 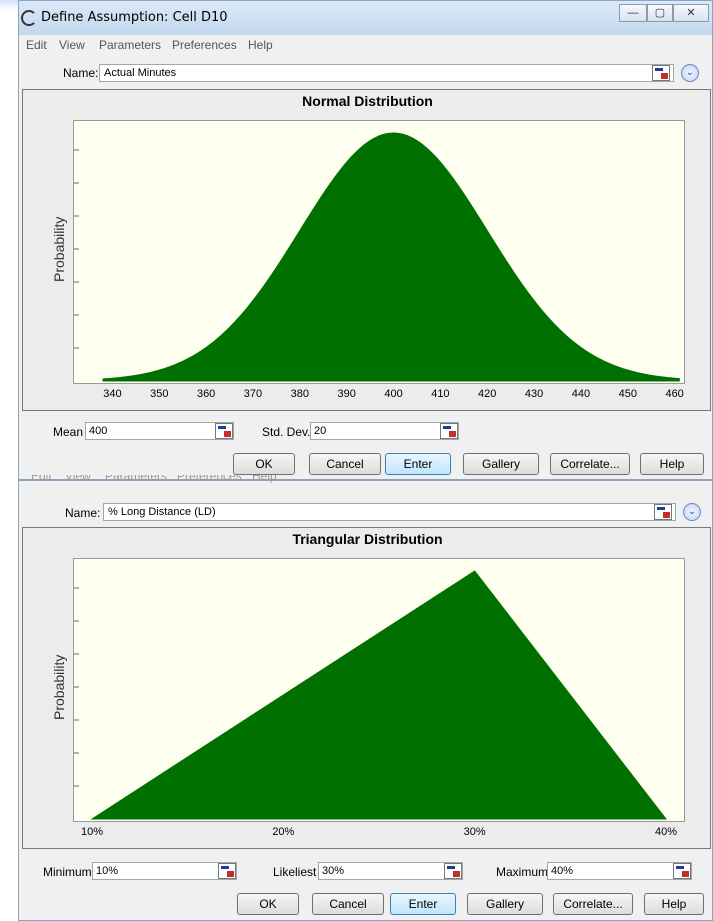 What do you see at coordinates (224, 431) in the screenshot?
I see `mean-cell-reference-icon` at bounding box center [224, 431].